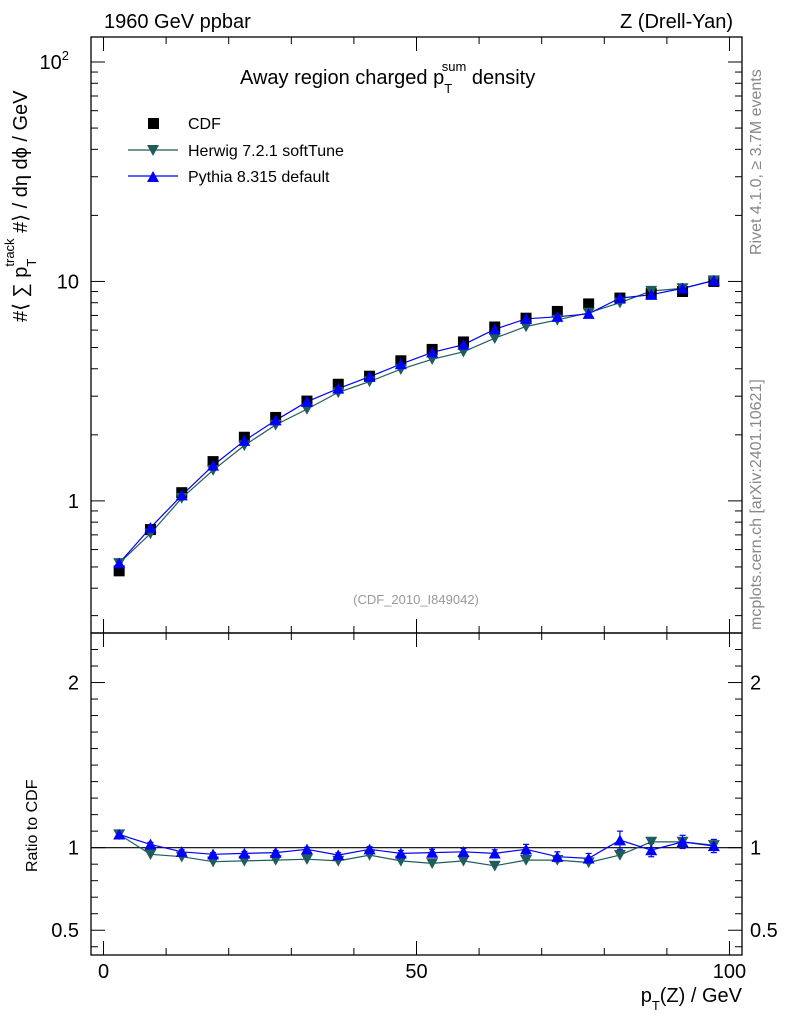  Describe the element at coordinates (184, 124) in the screenshot. I see `legend-entry-cdf: CDF` at that location.